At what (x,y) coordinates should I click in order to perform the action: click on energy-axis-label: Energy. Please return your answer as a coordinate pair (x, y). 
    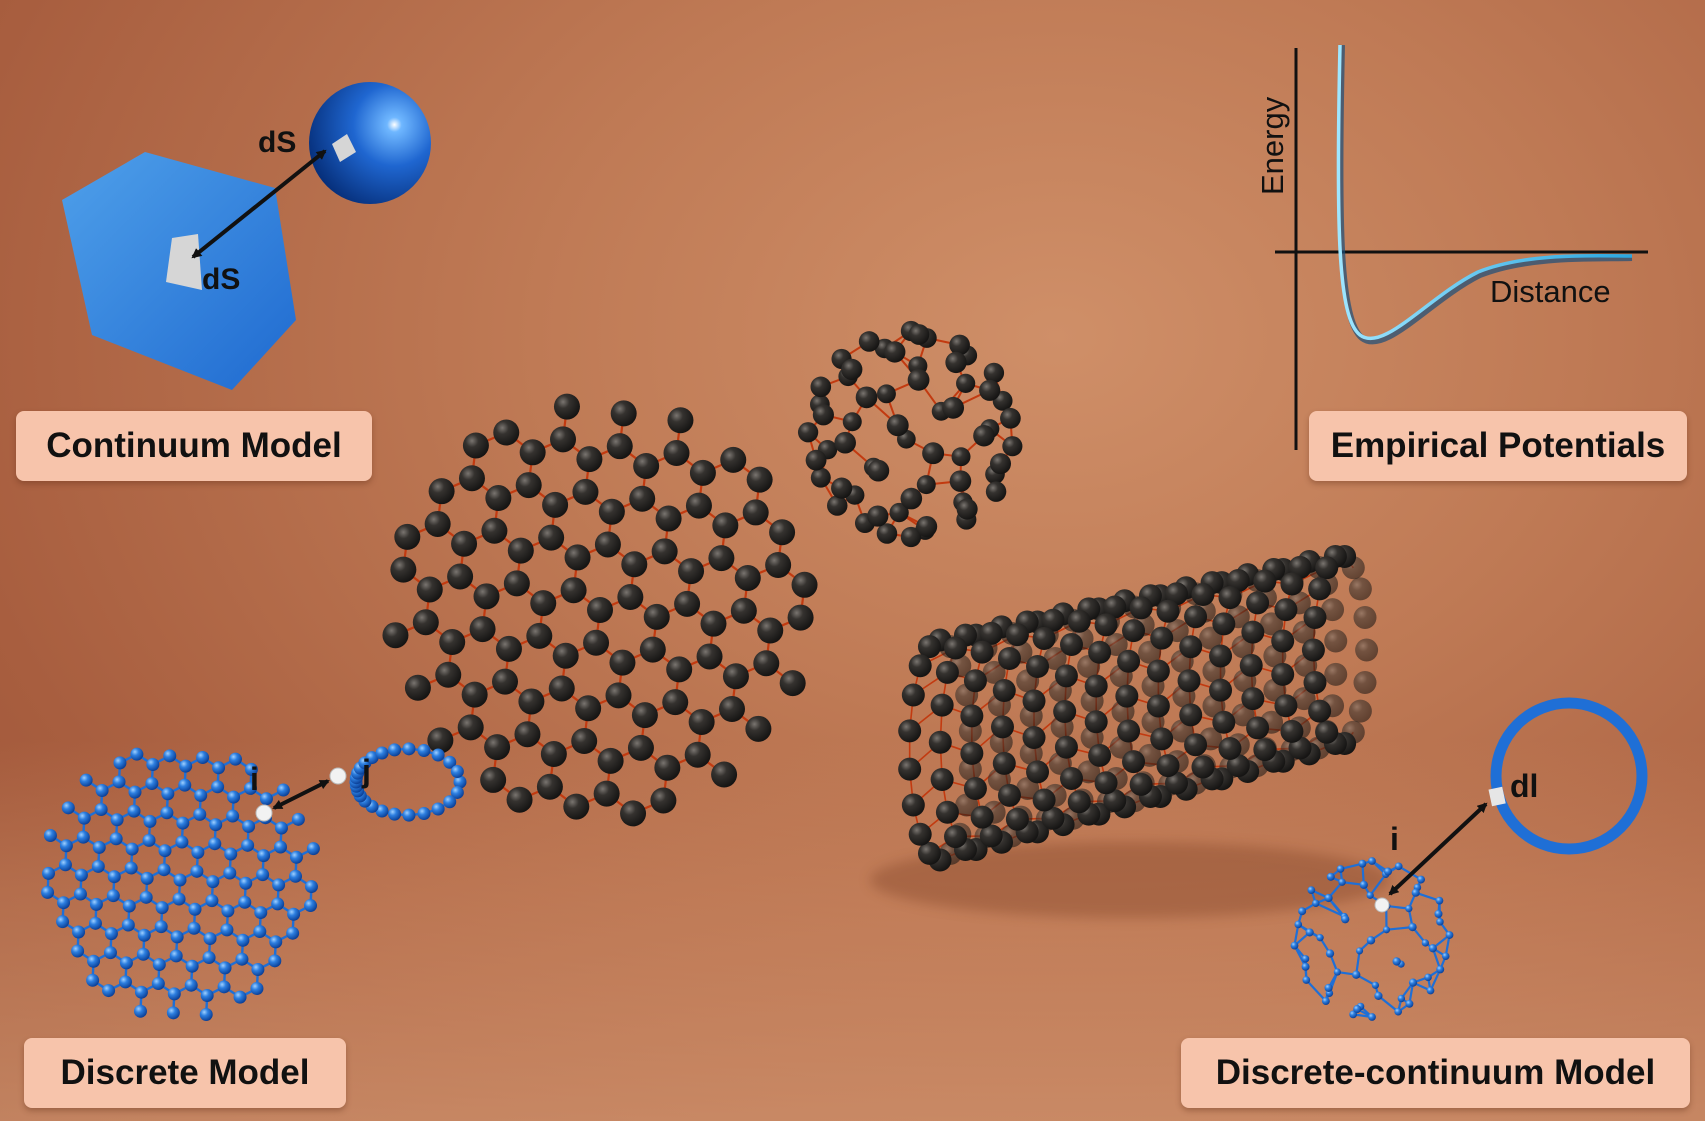
    Looking at the image, I should click on (1272, 145).